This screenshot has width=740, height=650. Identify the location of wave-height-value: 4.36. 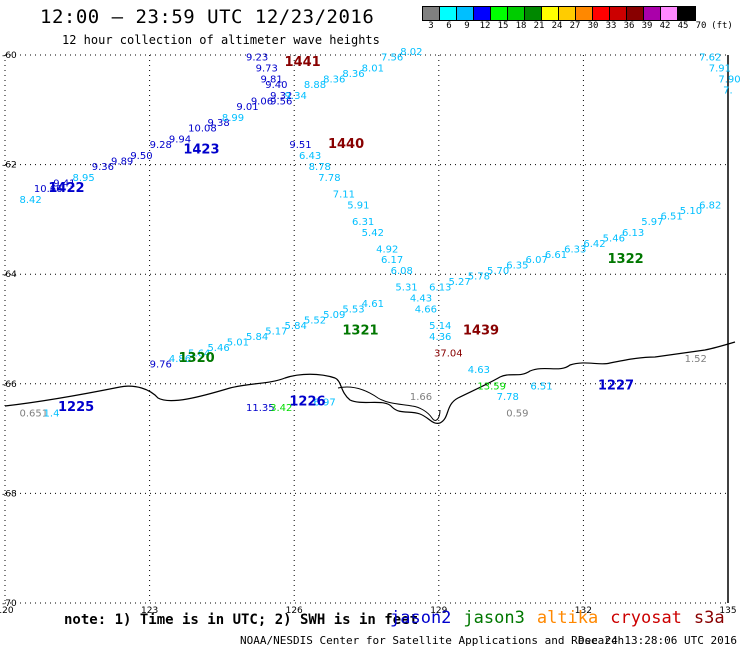
(440, 337).